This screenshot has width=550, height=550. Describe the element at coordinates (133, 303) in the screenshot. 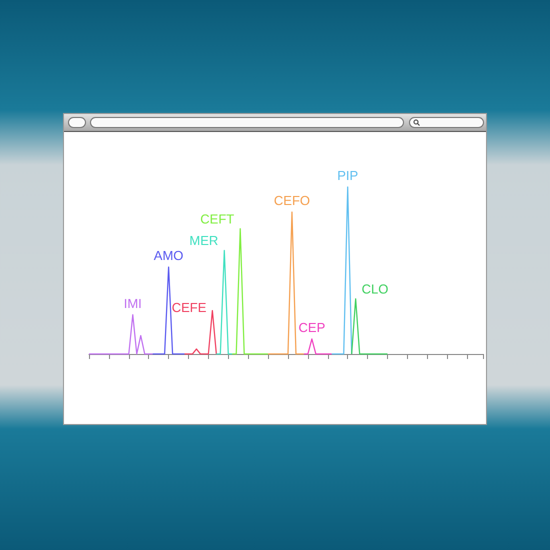

I see `series-label: IMI` at that location.